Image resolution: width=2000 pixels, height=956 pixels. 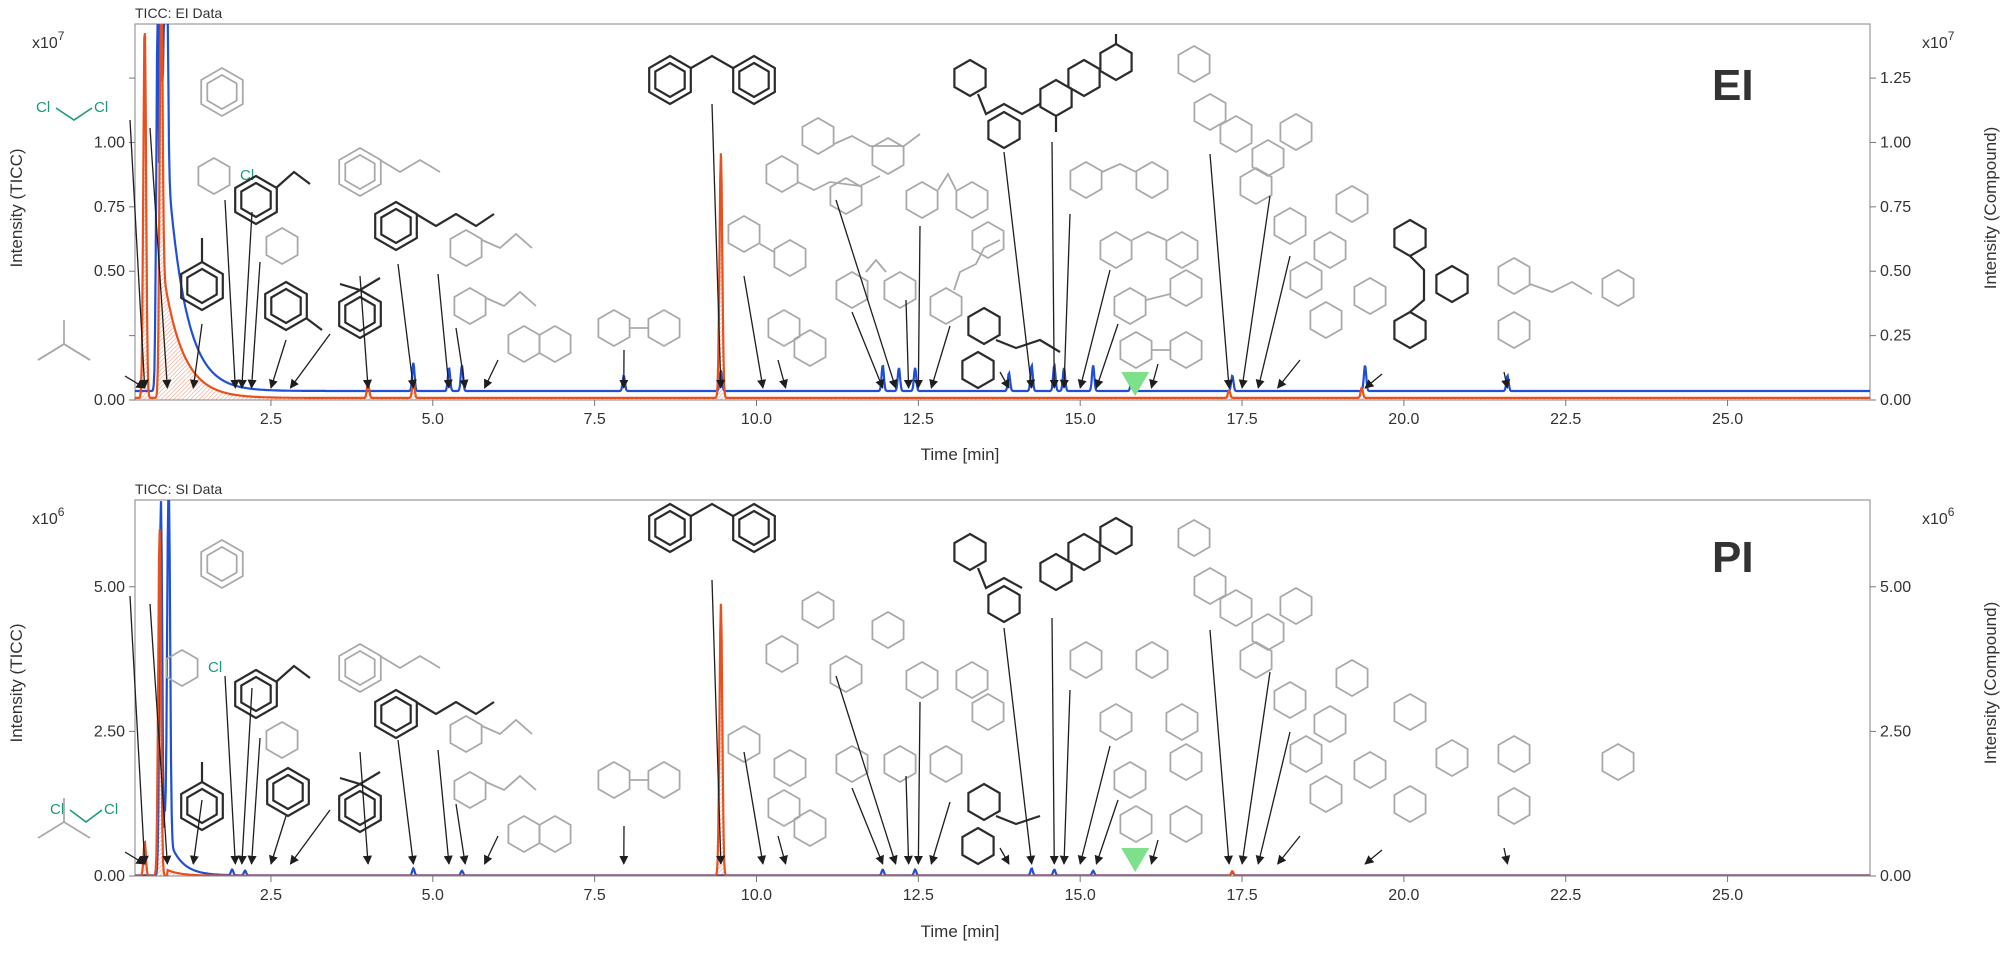 I want to click on phenyl-hexadiene-structure, so click(x=967, y=273).